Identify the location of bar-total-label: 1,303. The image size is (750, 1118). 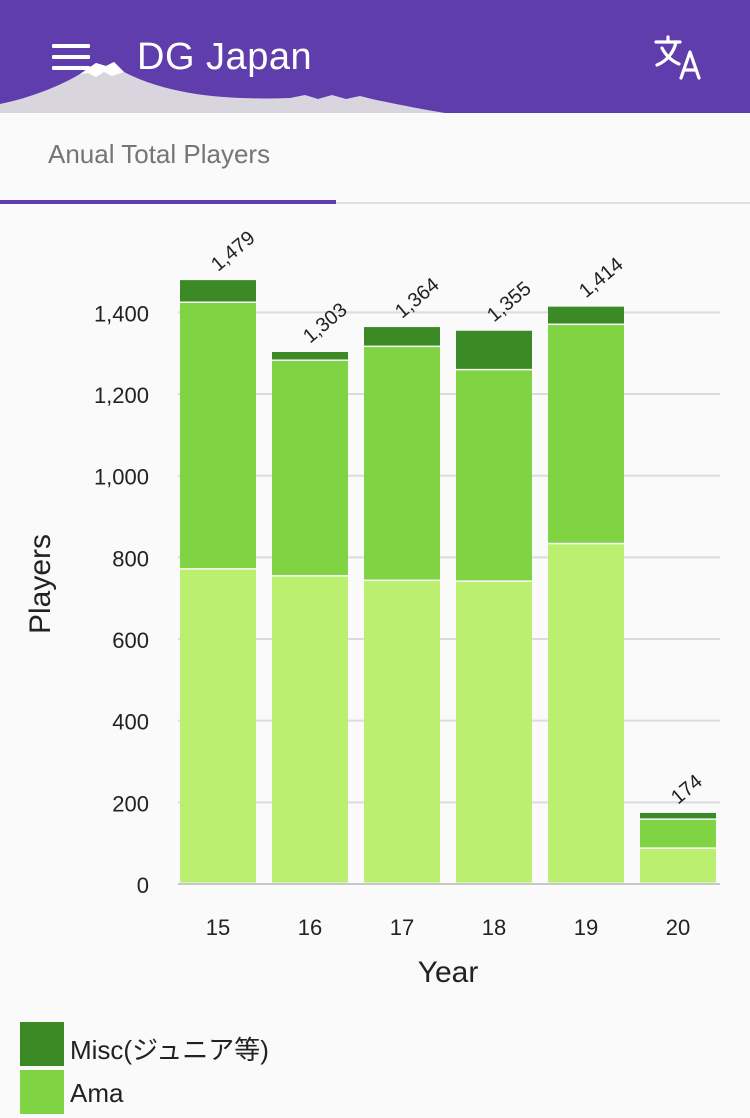
(325, 323).